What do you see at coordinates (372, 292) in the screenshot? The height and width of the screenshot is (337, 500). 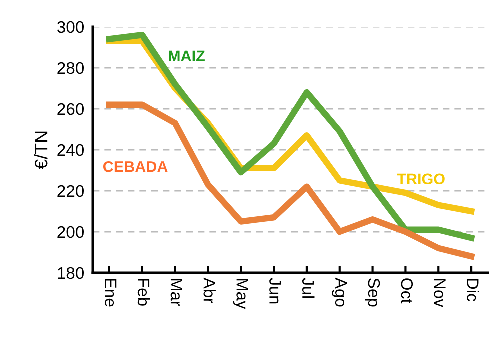 I see `x-tick-label: Sep` at bounding box center [372, 292].